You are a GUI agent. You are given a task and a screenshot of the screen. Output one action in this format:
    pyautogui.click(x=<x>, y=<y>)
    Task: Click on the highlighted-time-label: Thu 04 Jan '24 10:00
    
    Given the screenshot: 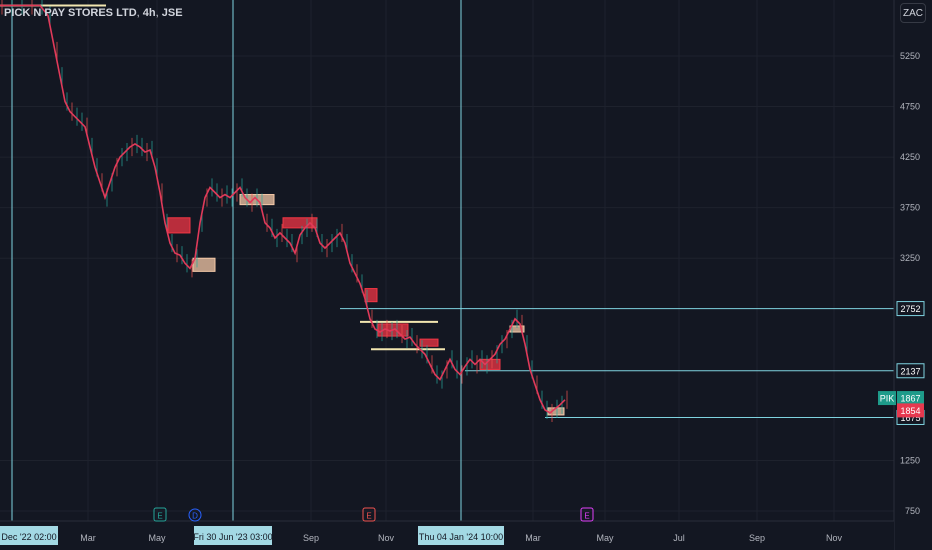 What is the action you would take?
    pyautogui.click(x=461, y=537)
    